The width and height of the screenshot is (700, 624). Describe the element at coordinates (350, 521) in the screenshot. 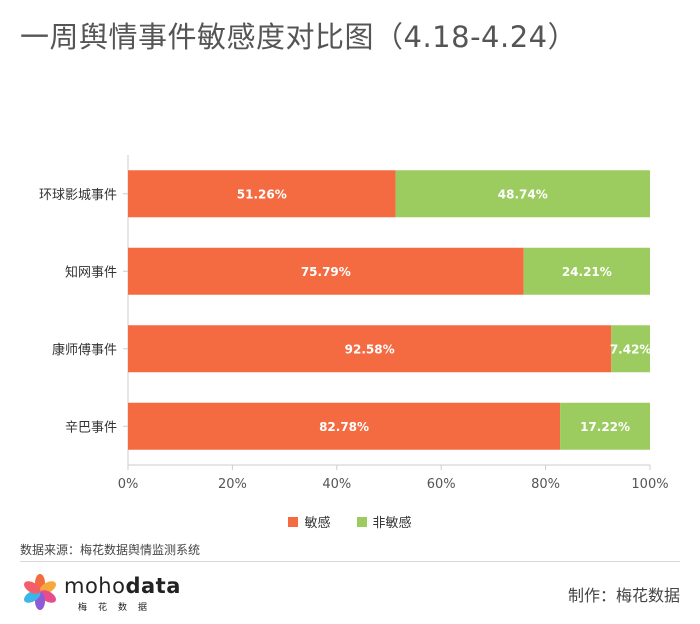

I see `chart-legend: 敏感 非敏感` at that location.